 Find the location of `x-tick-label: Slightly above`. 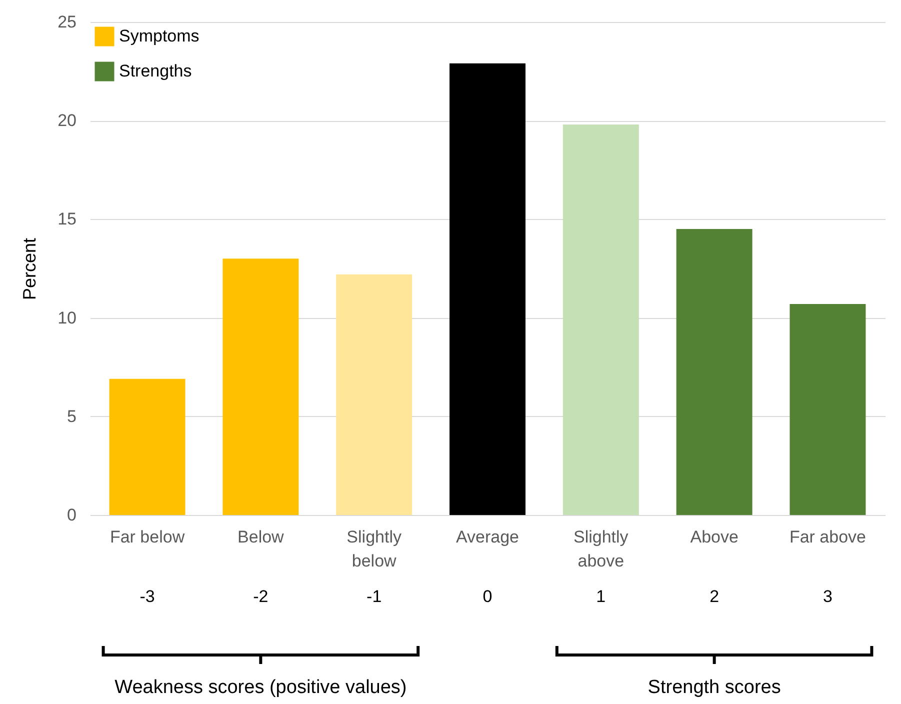

x-tick-label: Slightly above is located at coordinates (601, 549).